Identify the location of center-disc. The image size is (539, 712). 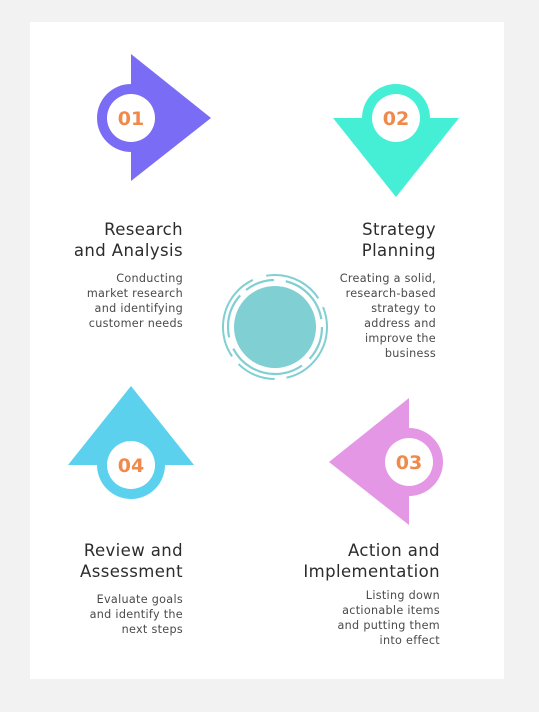
(275, 327).